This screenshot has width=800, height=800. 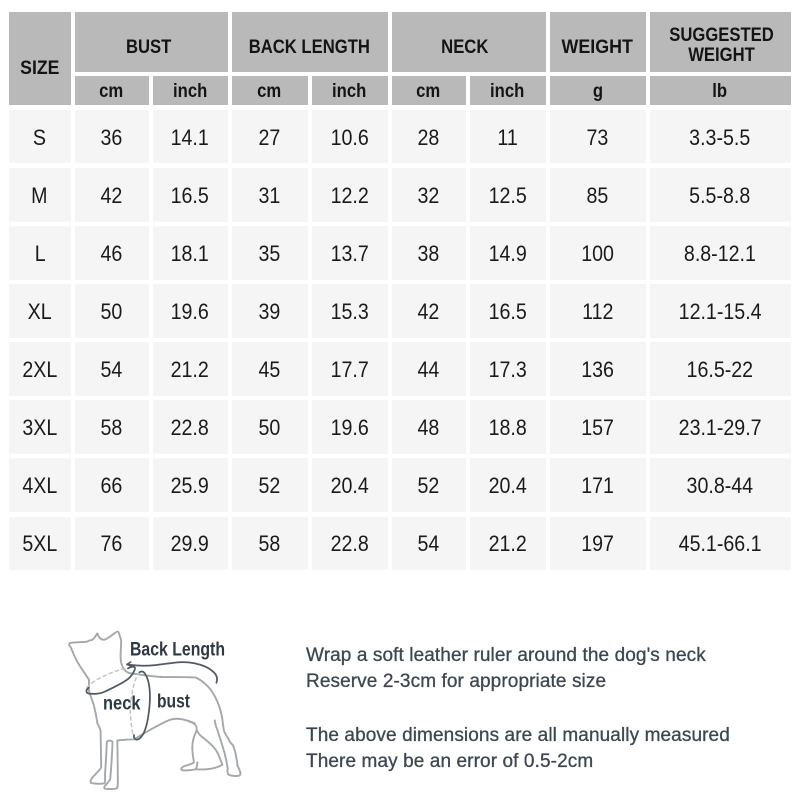 I want to click on svg-text: neck, so click(x=122, y=704).